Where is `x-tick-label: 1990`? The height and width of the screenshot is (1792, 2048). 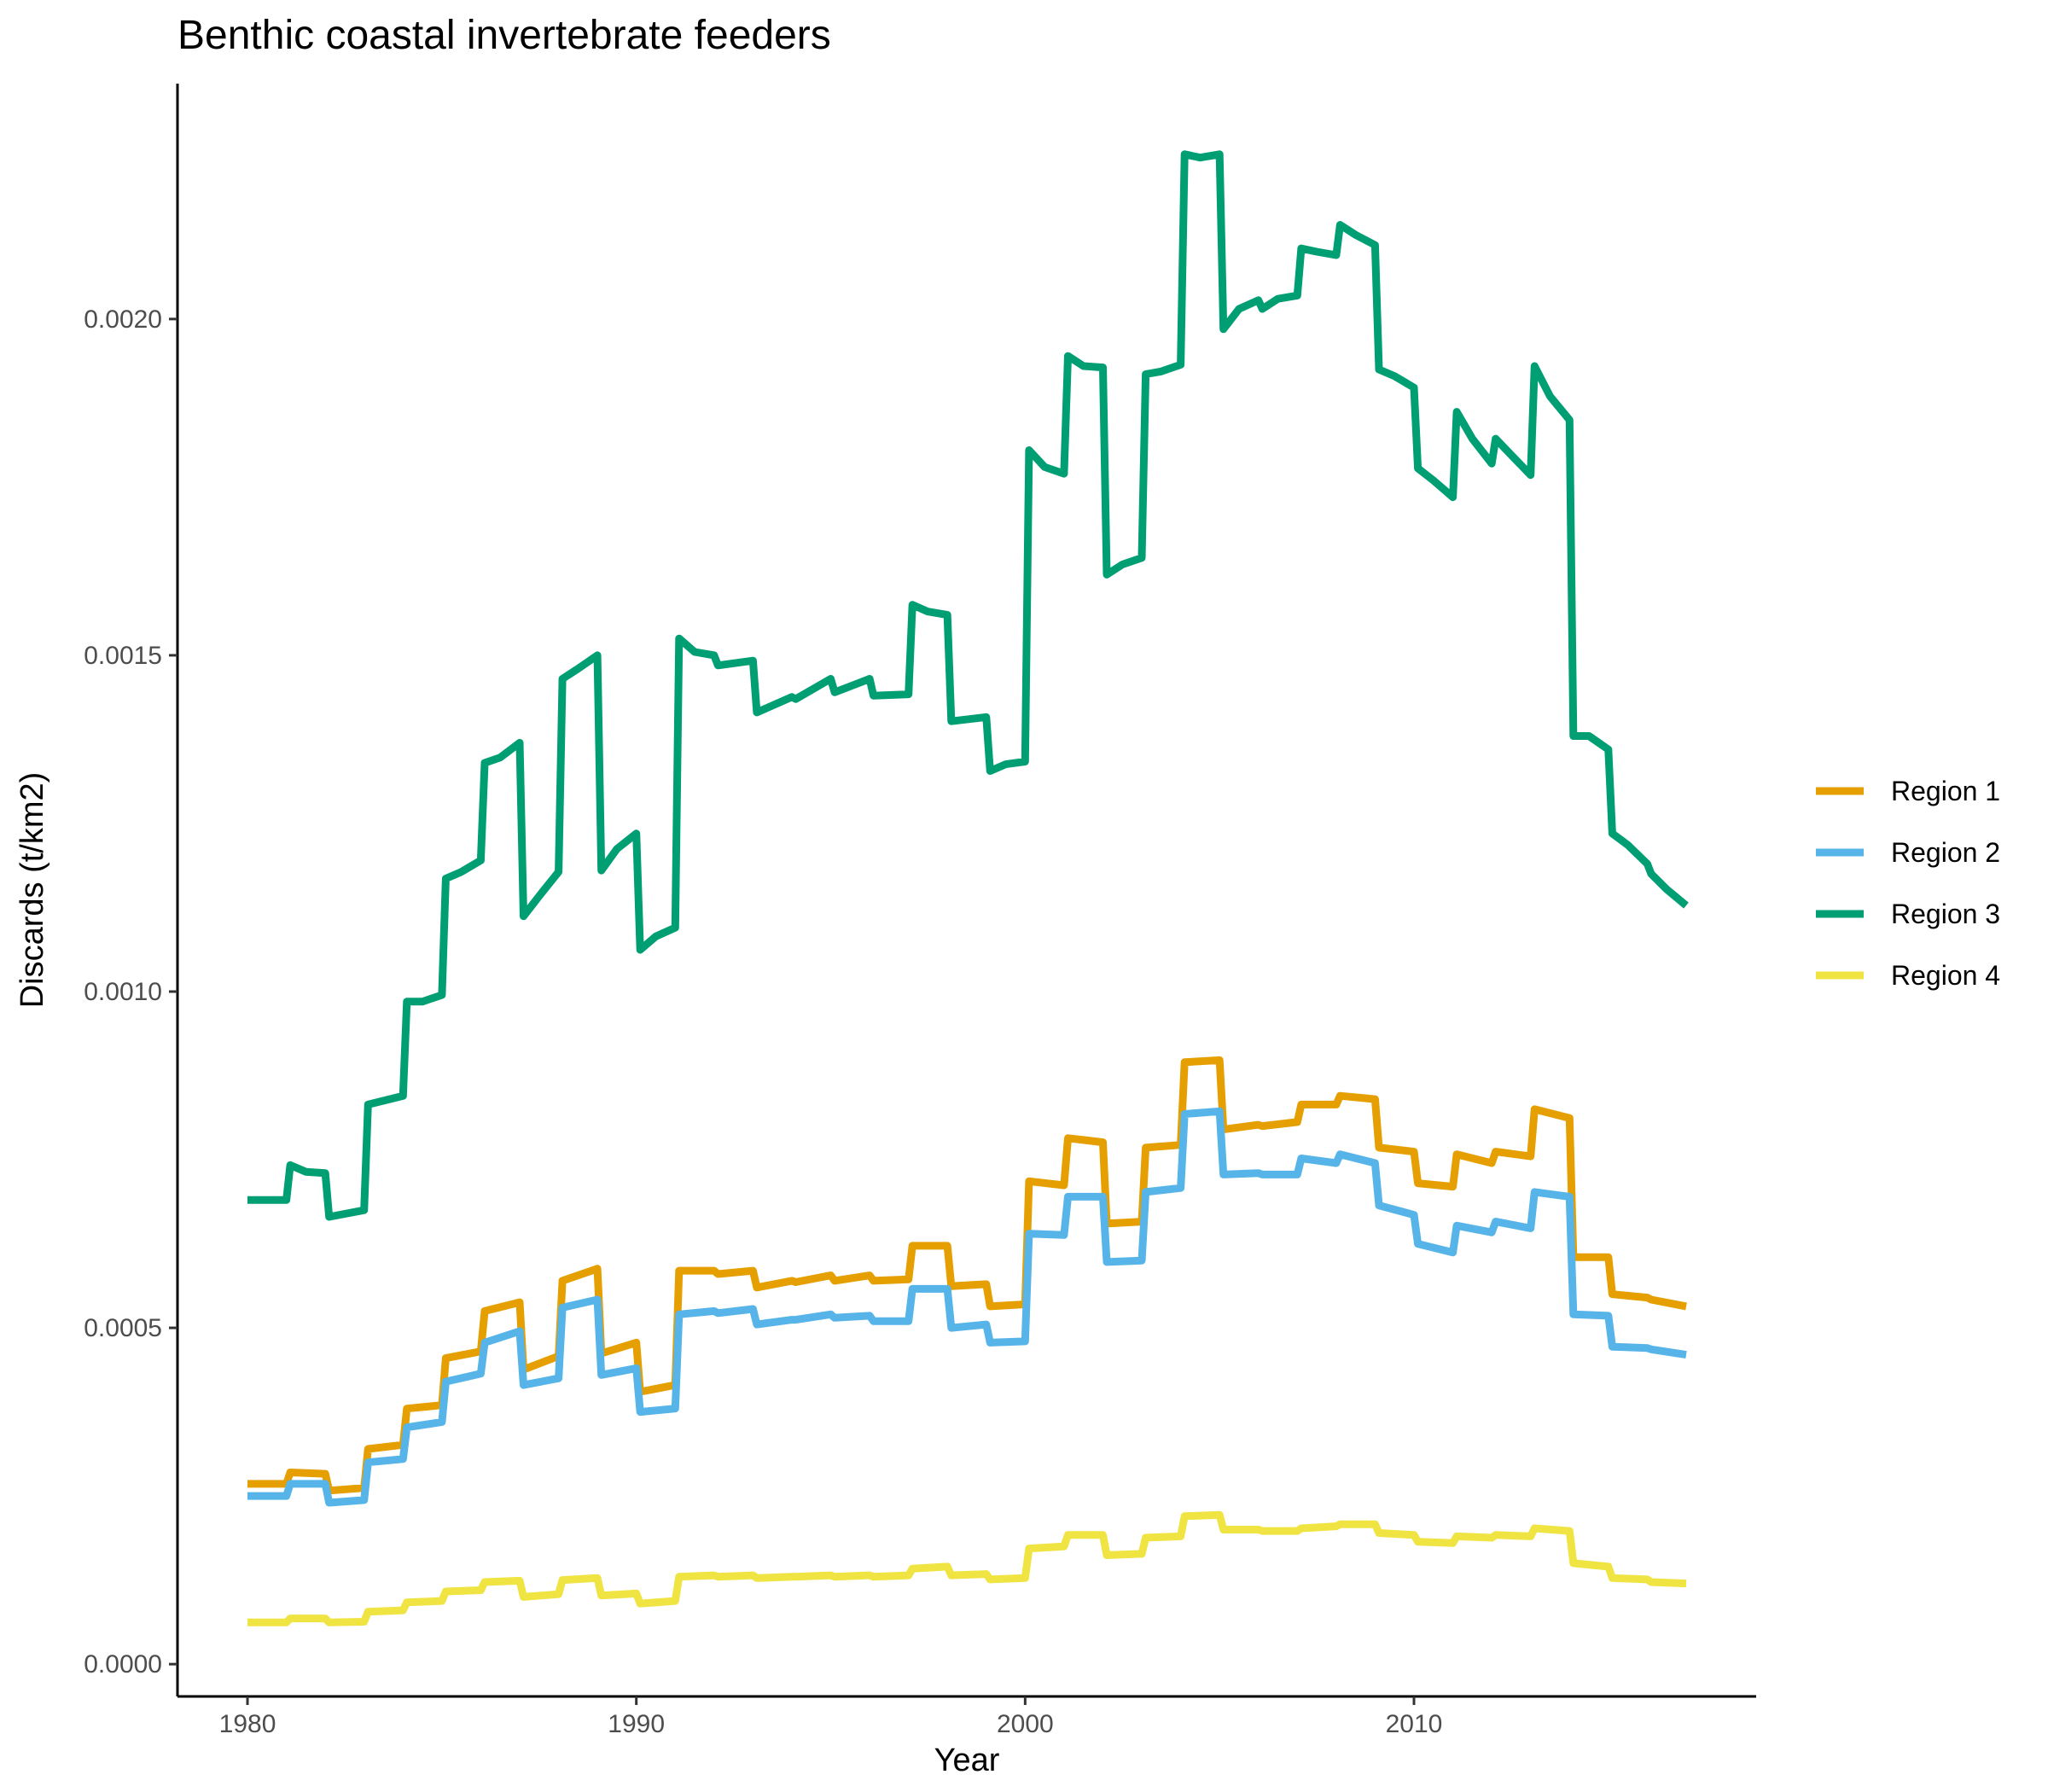
x-tick-label: 1990 is located at coordinates (636, 1724).